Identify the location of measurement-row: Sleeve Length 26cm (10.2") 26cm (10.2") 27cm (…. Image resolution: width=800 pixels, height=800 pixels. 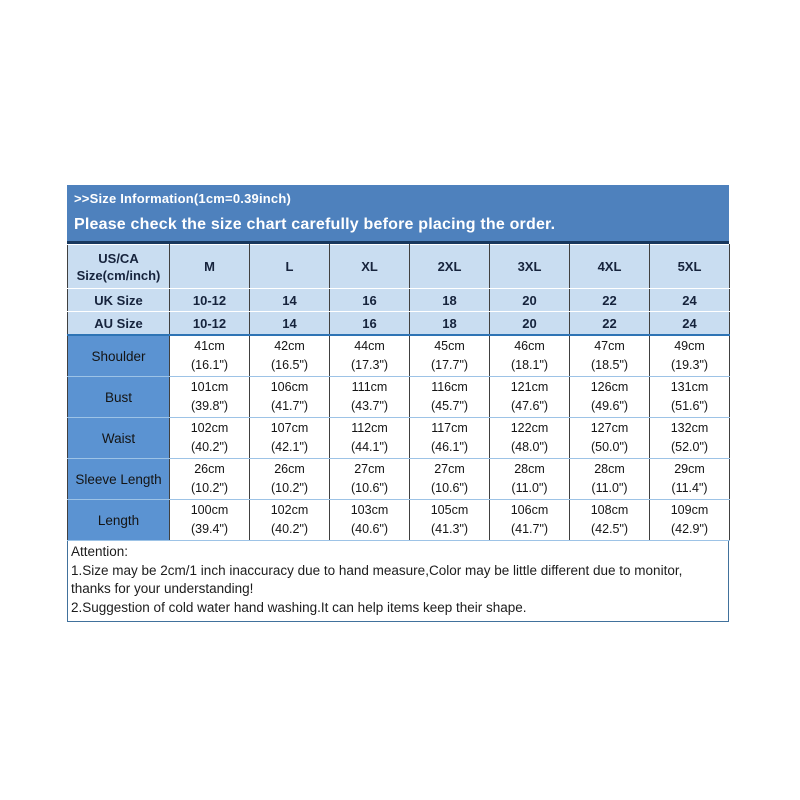
(398, 479).